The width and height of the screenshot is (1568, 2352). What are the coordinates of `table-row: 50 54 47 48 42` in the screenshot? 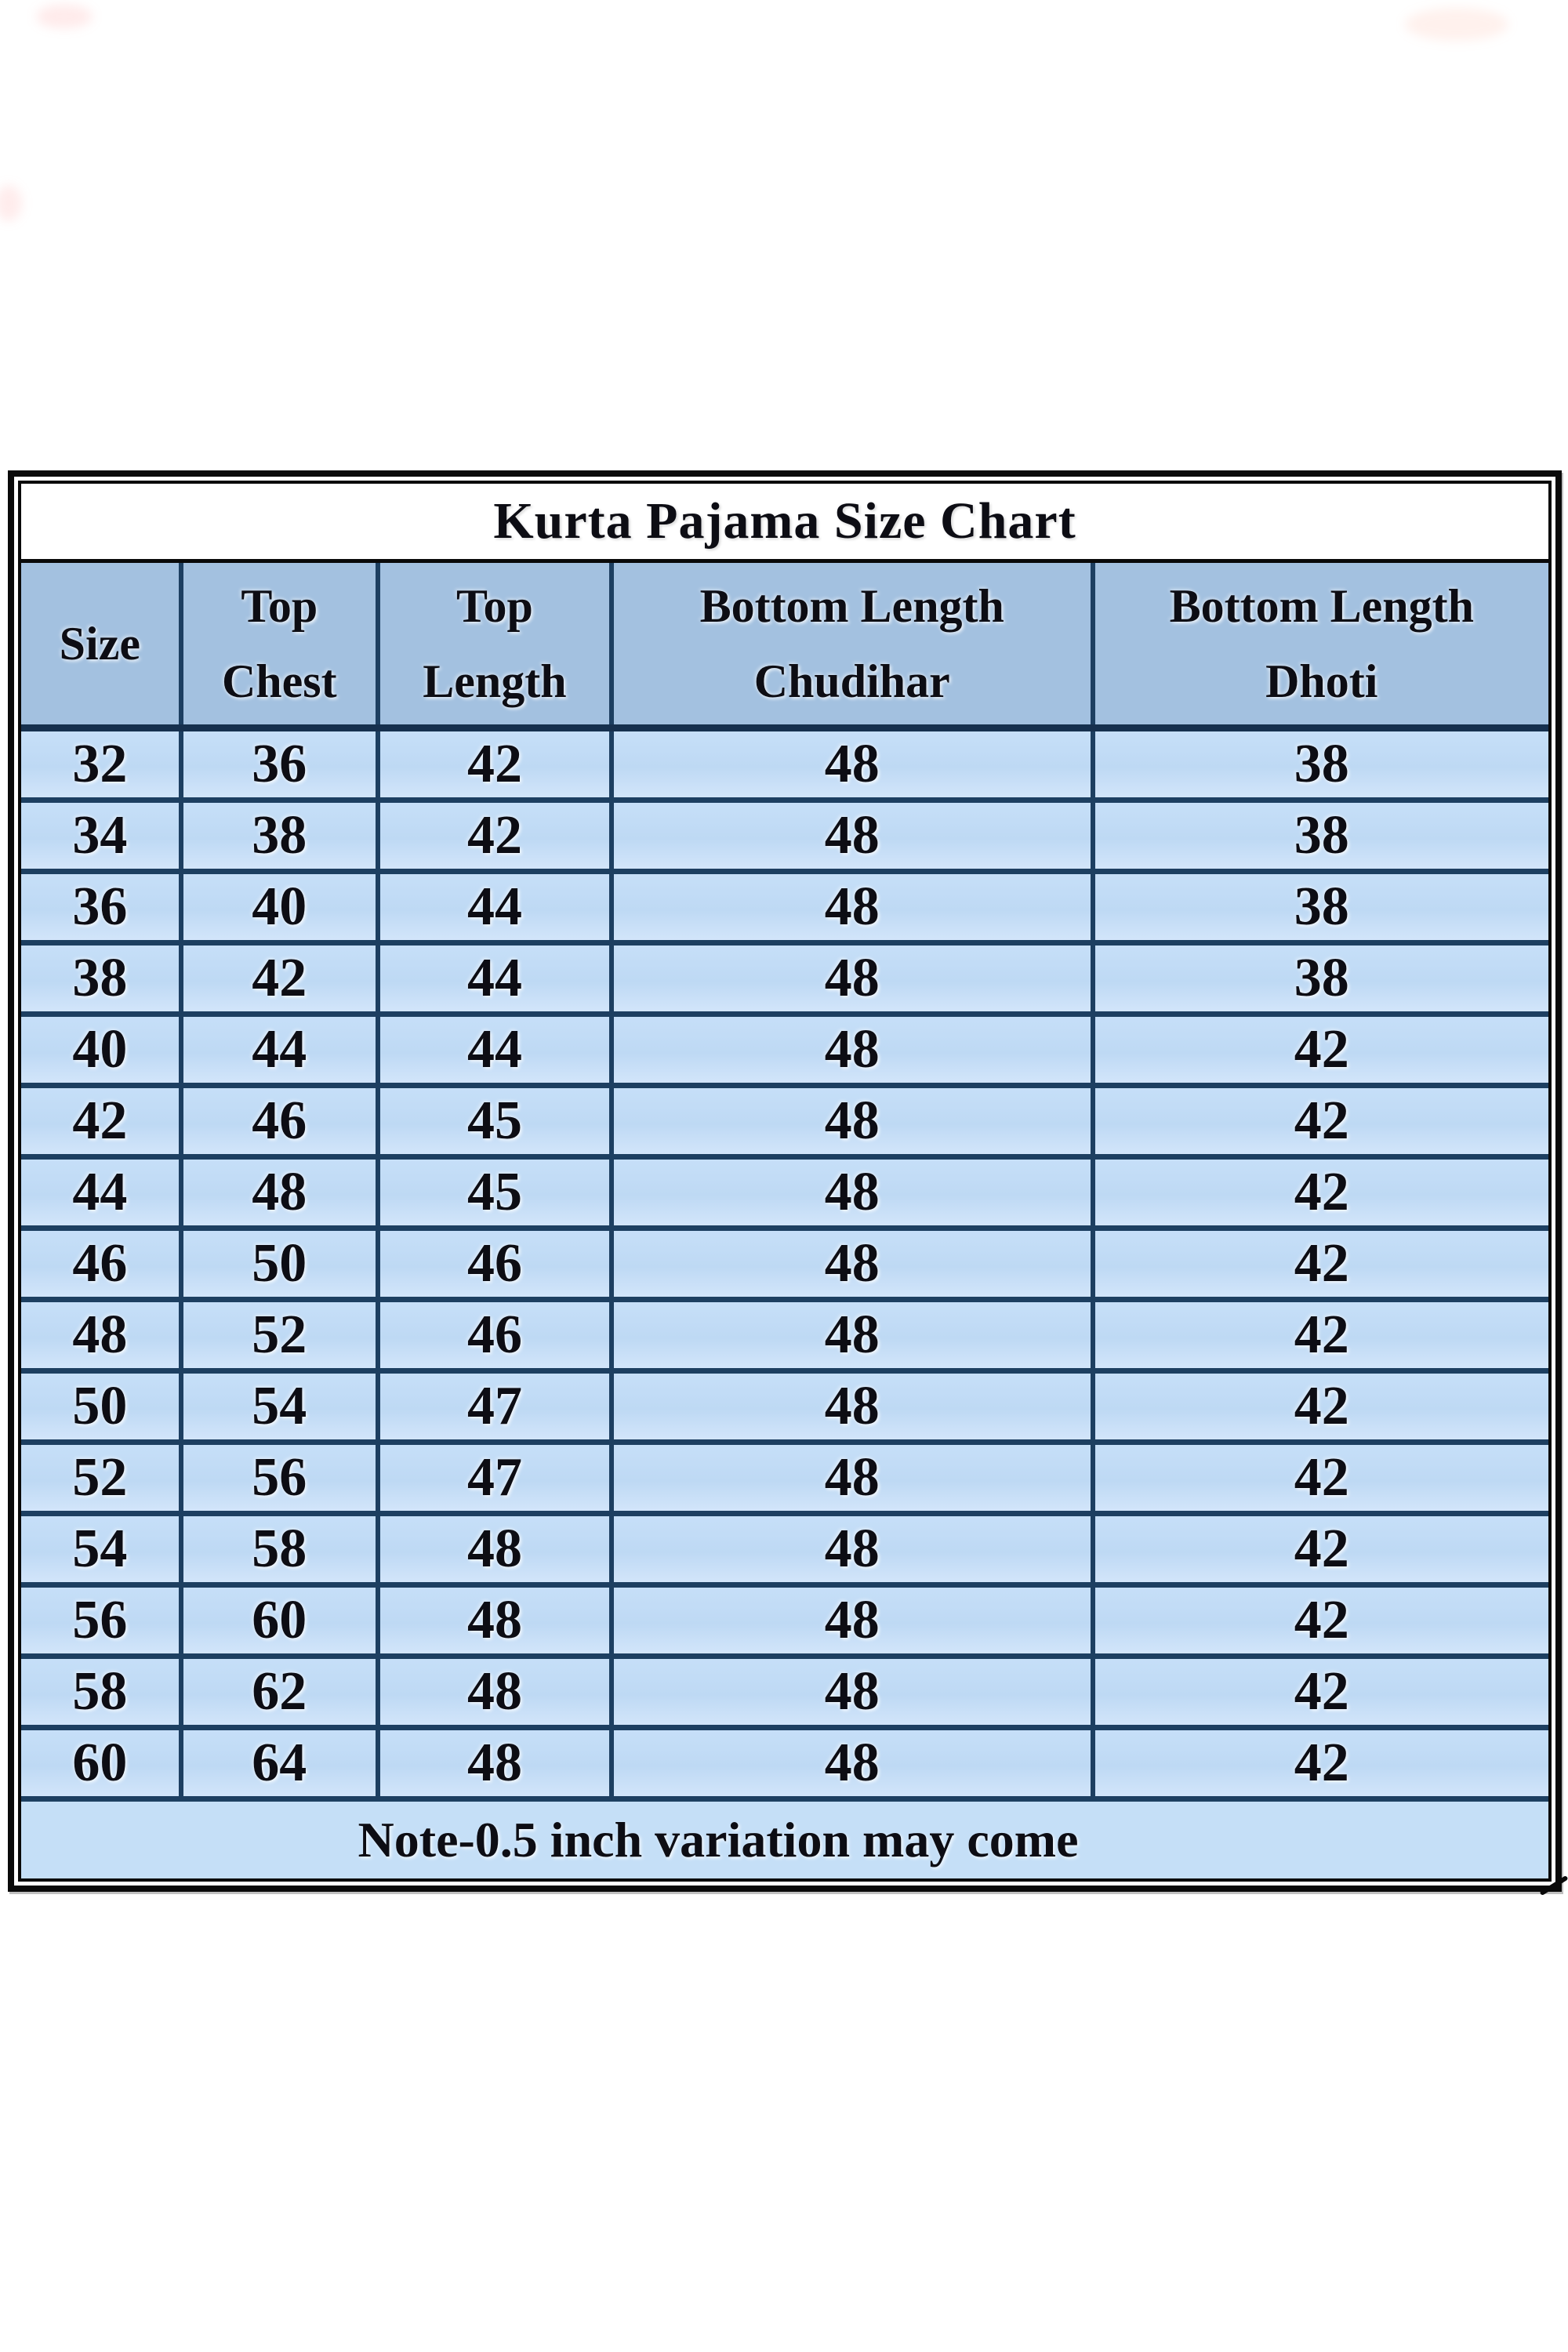 It's located at (784, 1409).